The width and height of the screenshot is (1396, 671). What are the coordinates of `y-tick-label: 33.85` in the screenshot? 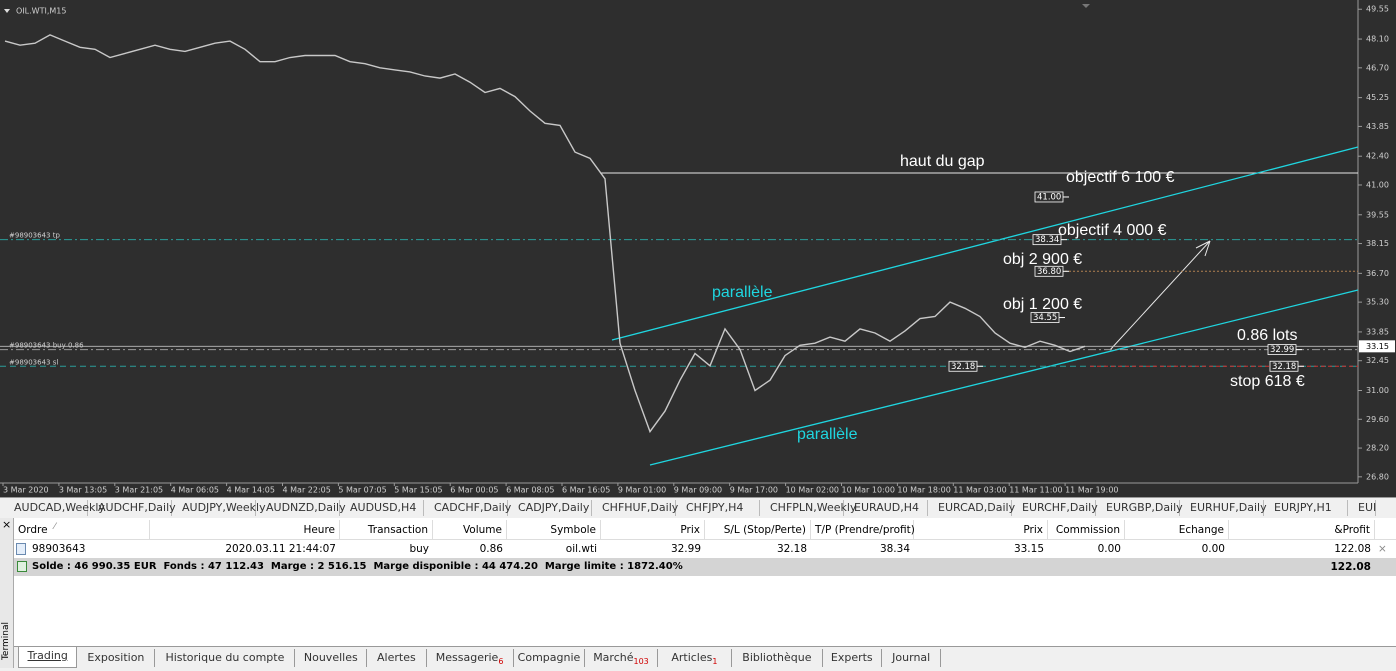 It's located at (1377, 331).